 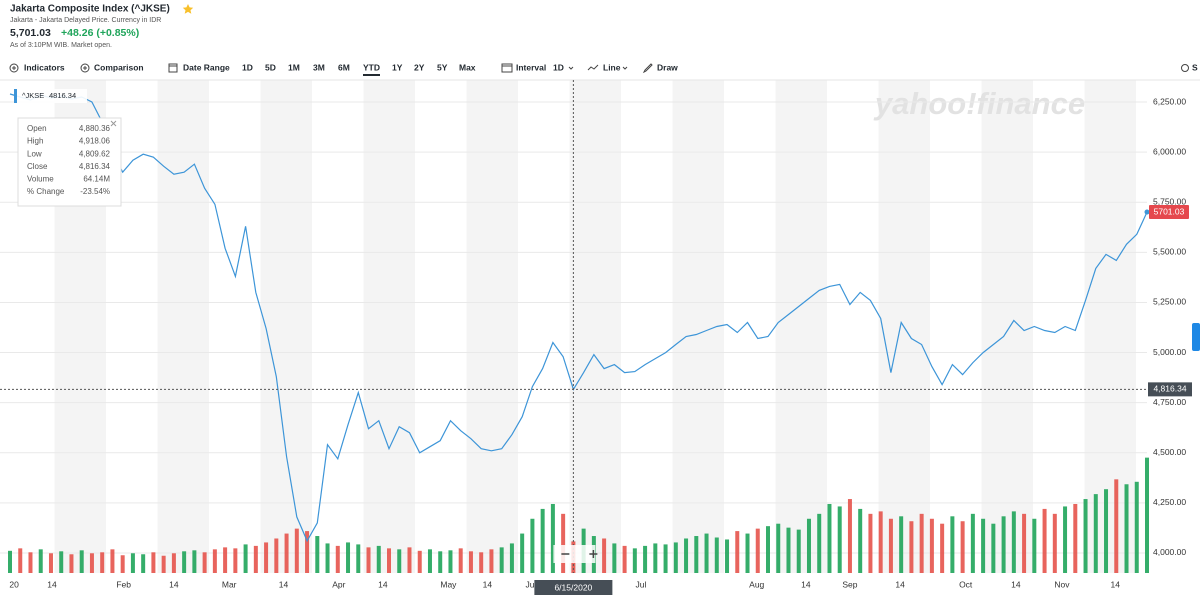 What do you see at coordinates (558, 67) in the screenshot?
I see `interval-value: 1D` at bounding box center [558, 67].